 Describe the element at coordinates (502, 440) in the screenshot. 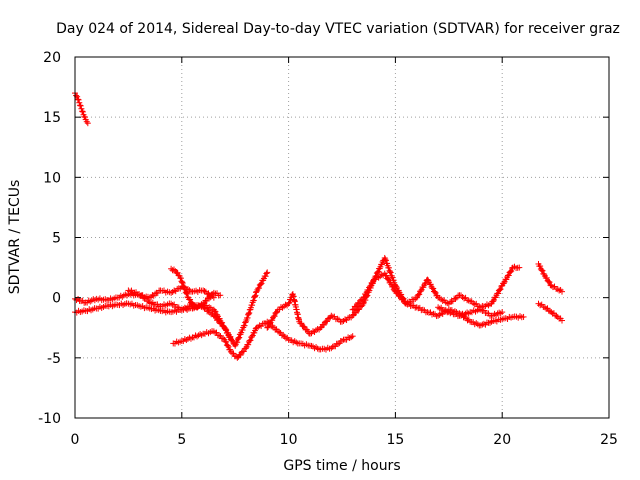

I see `x-tick-label: 20` at that location.